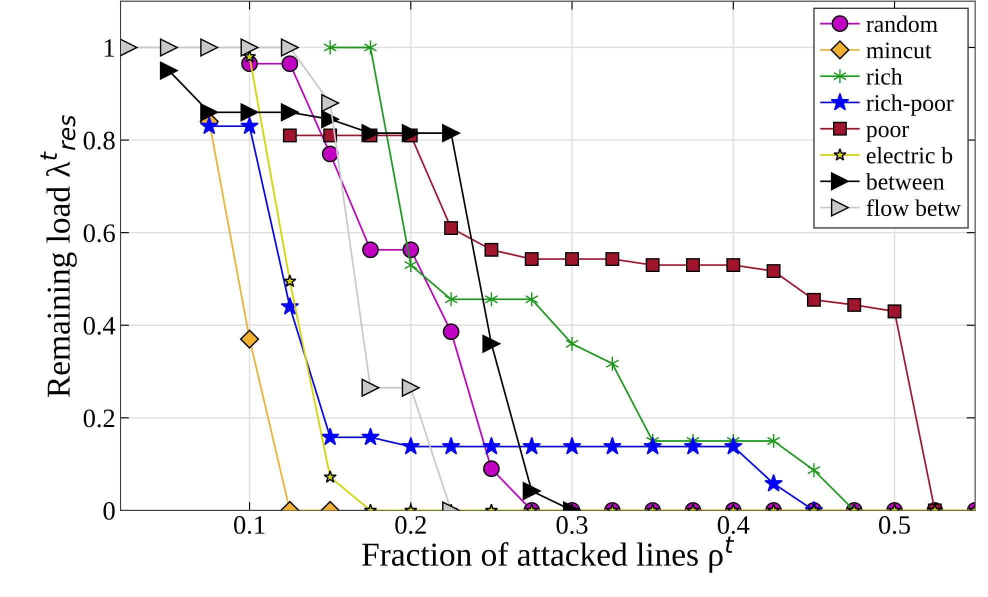 This screenshot has height=597, width=988. I want to click on x-tick-label: 0.5, so click(894, 525).